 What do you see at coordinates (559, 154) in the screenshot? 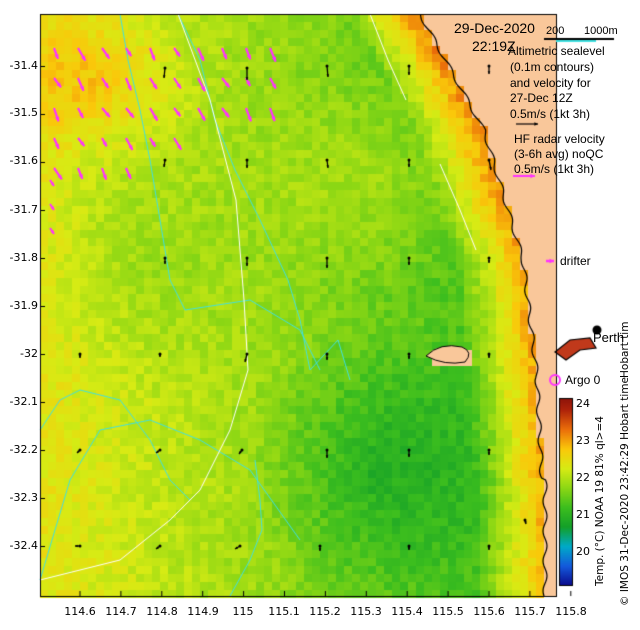
I see `hf-legend-line-2: (3-6h avg) noQC` at bounding box center [559, 154].